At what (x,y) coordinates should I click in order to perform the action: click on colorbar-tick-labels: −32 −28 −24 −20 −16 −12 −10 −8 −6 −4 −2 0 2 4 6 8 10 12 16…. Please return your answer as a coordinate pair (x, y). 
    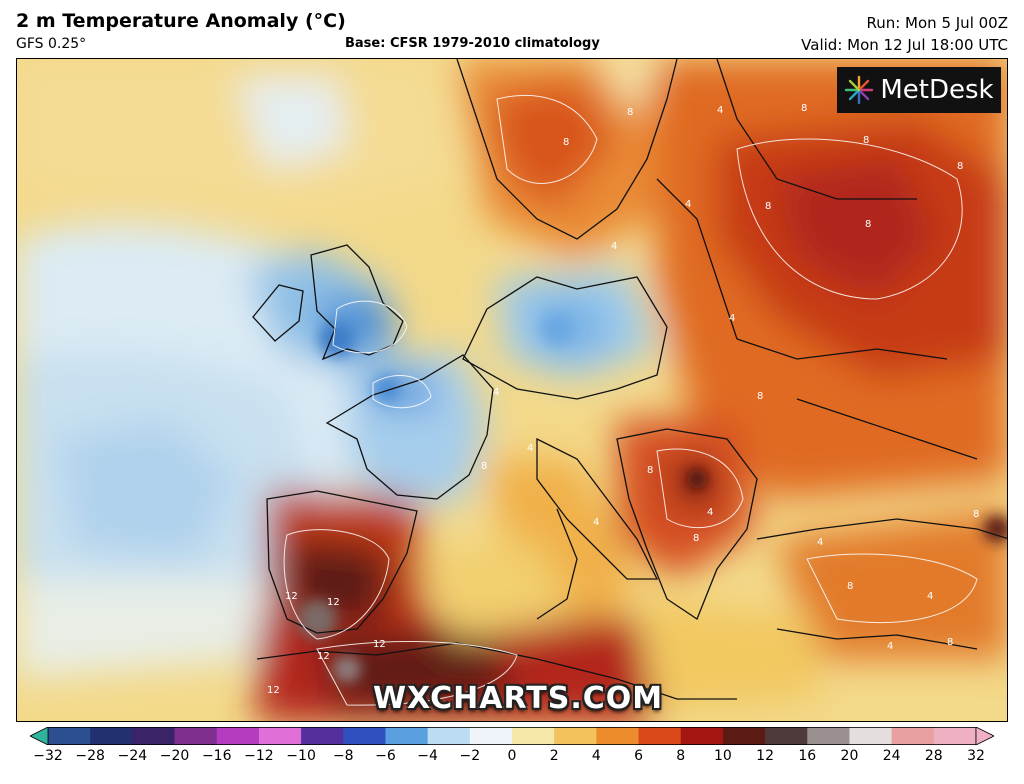
    Looking at the image, I should click on (512, 760).